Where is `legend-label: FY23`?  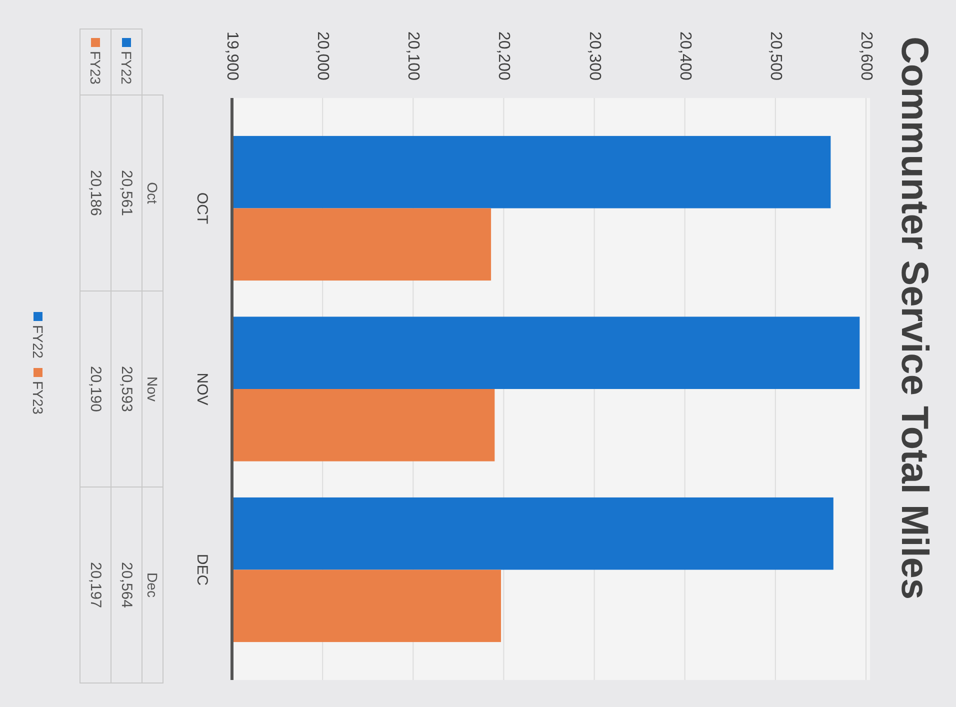
legend-label: FY23 is located at coordinates (96, 68).